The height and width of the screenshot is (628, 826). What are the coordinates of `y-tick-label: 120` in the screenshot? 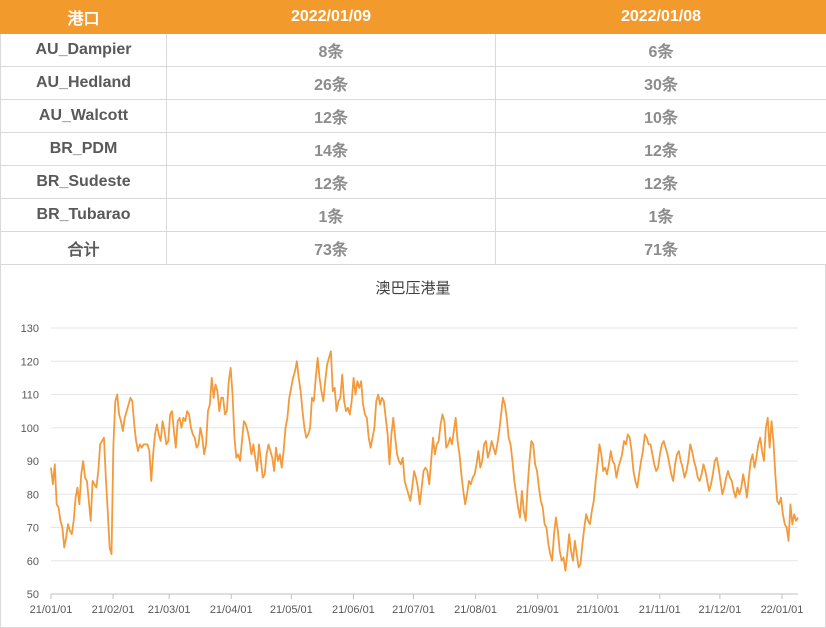 It's located at (30, 362).